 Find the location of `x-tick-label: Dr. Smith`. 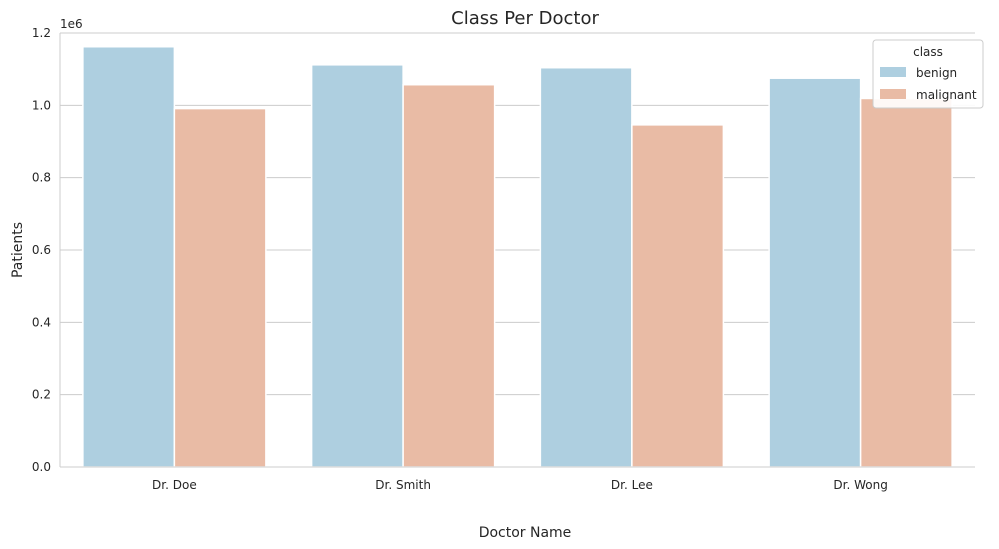

x-tick-label: Dr. Smith is located at coordinates (403, 485).